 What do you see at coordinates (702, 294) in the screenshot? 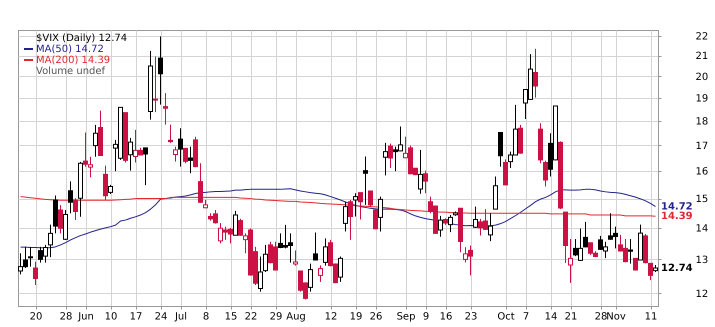
I see `y-tick-label: 12` at bounding box center [702, 294].